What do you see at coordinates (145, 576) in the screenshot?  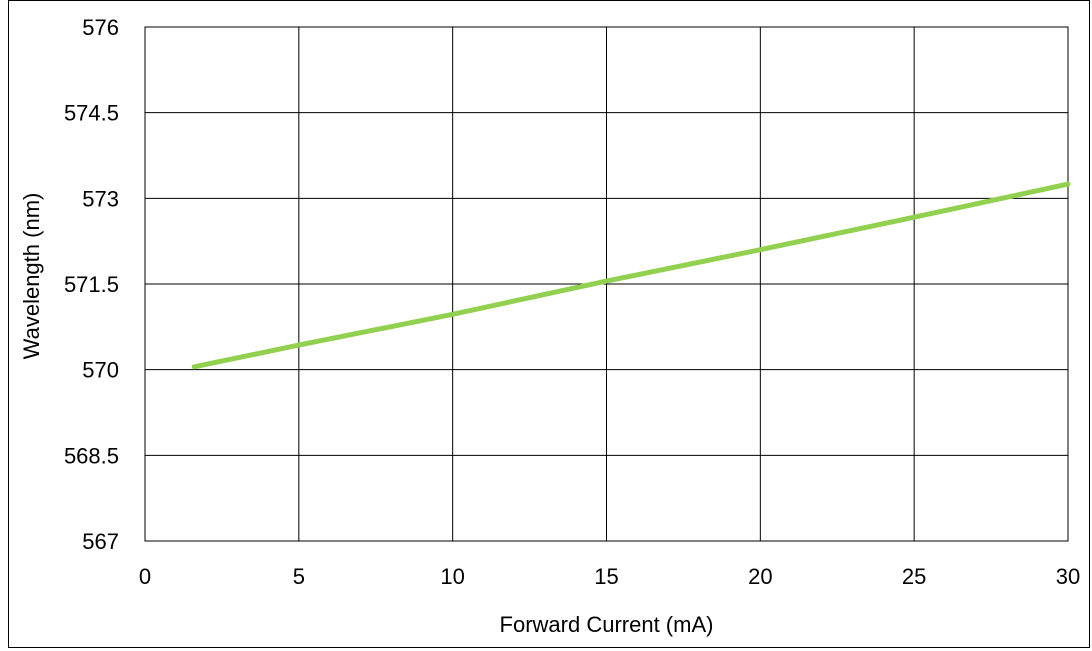 I see `x-tick-label: 0` at bounding box center [145, 576].